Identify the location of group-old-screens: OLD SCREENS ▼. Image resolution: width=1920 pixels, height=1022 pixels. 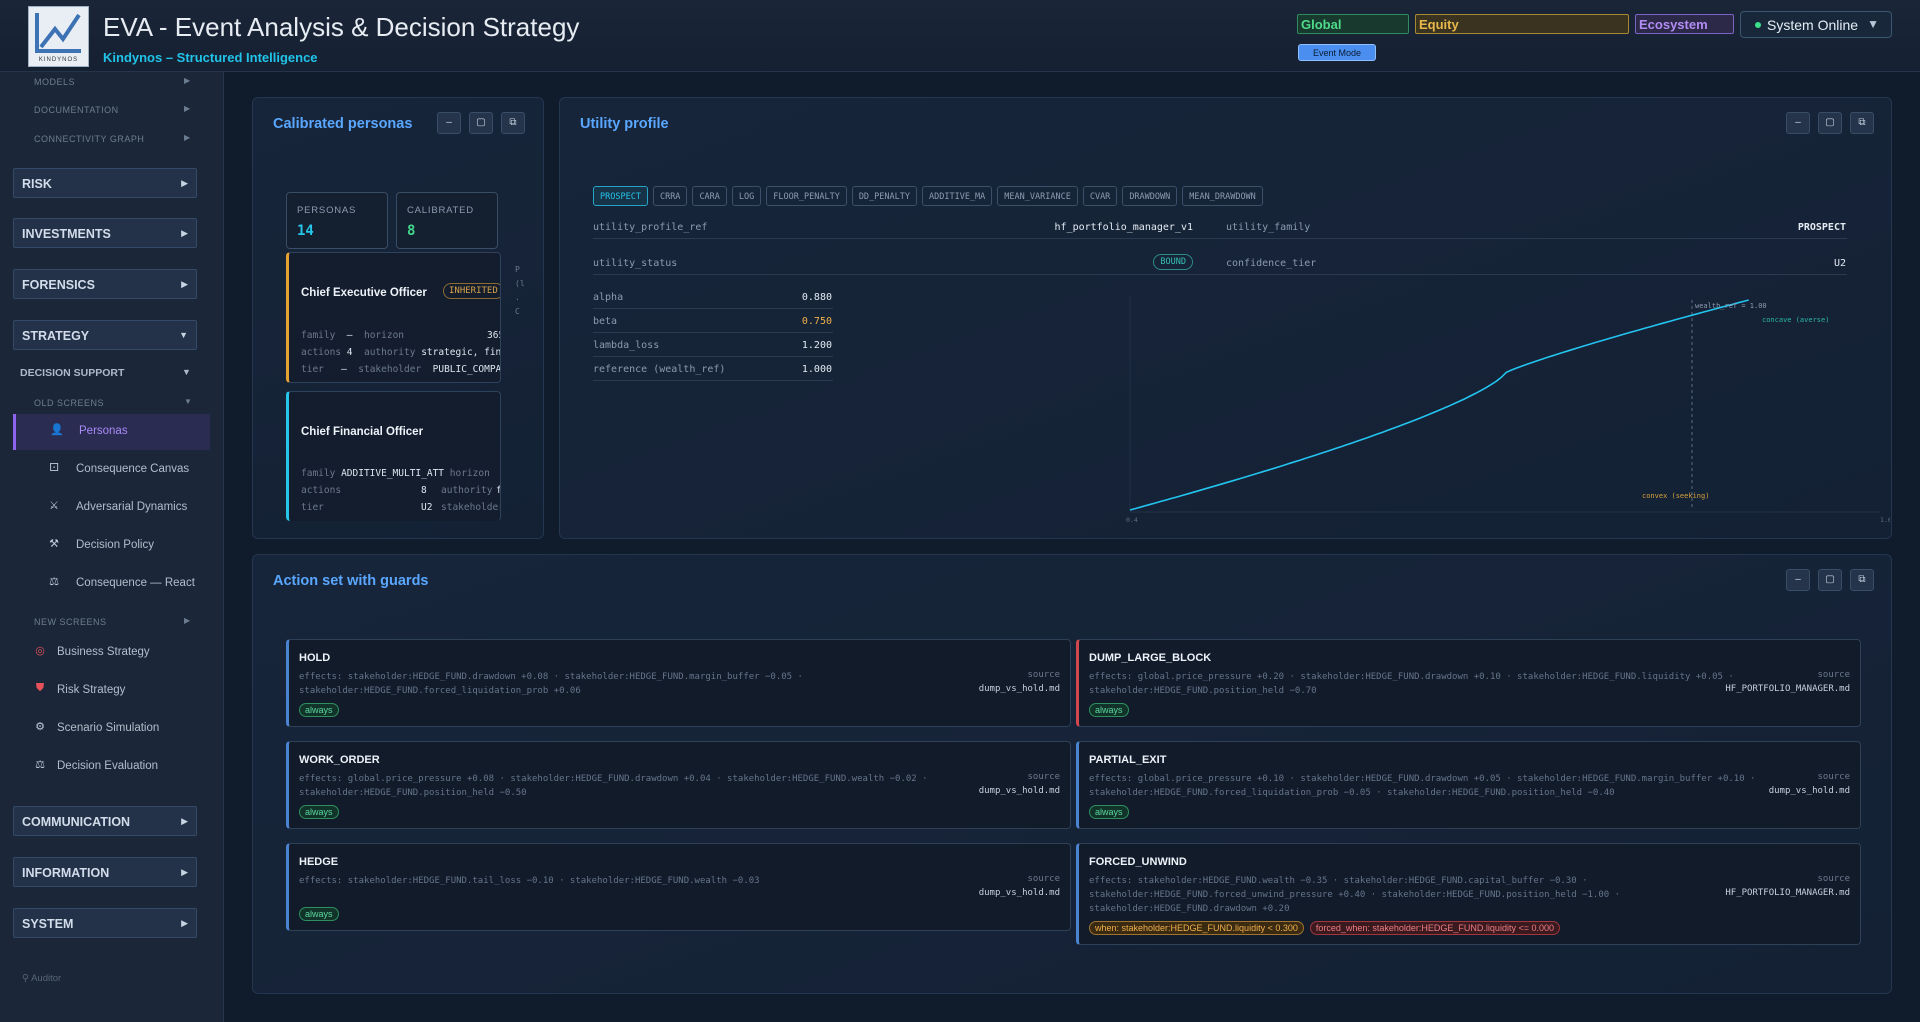
(113, 402).